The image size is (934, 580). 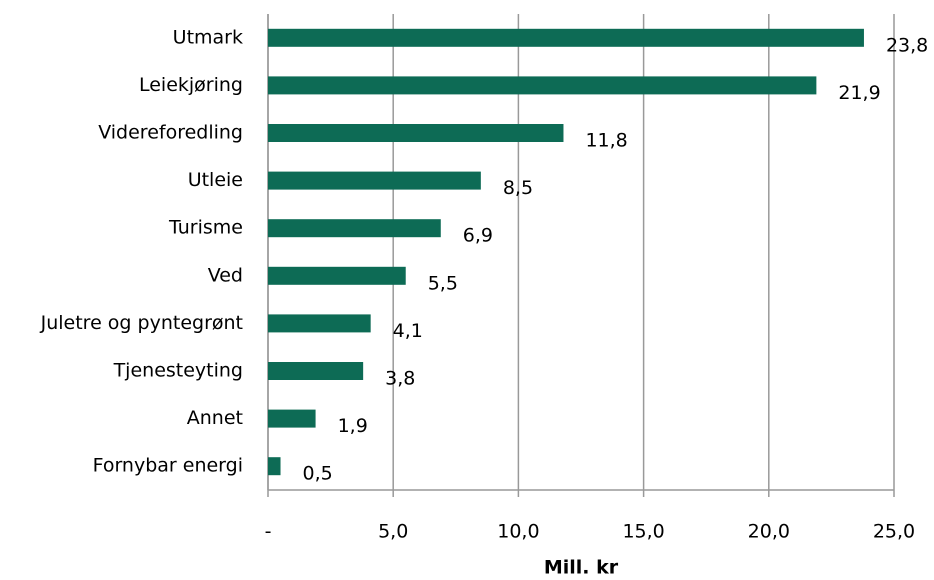 What do you see at coordinates (859, 93) in the screenshot?
I see `value-label: 21,9` at bounding box center [859, 93].